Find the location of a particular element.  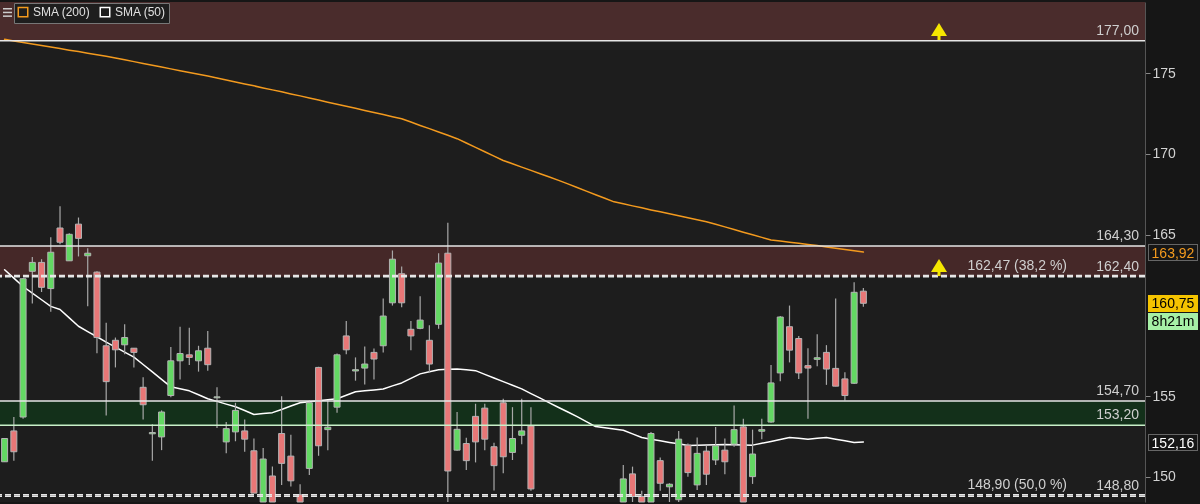

ref-line-label: 164,30 is located at coordinates (1118, 234).